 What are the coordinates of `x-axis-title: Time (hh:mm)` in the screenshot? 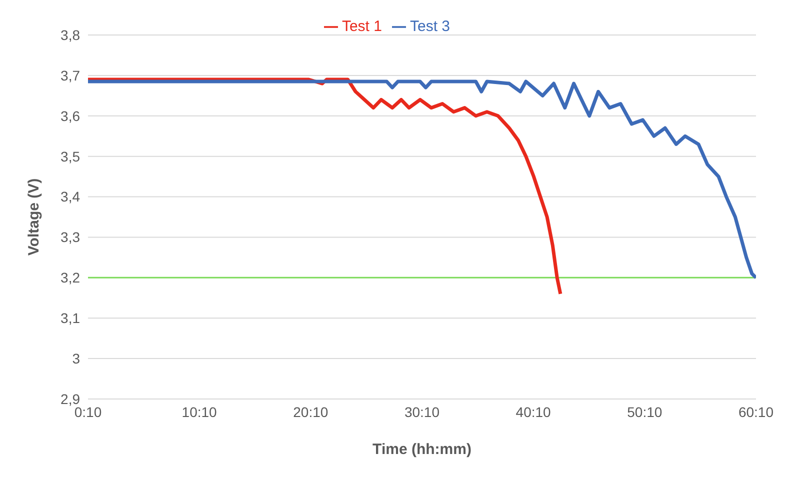 It's located at (422, 449).